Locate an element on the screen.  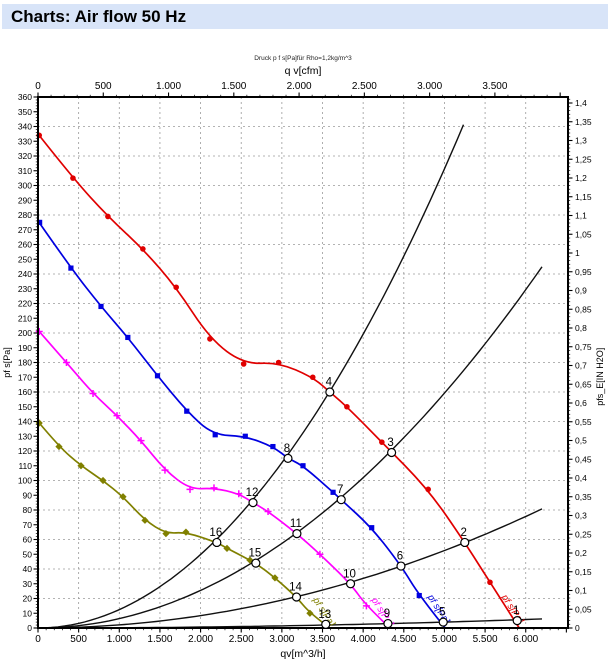
tick-label-left: 70 is located at coordinates (28, 525).